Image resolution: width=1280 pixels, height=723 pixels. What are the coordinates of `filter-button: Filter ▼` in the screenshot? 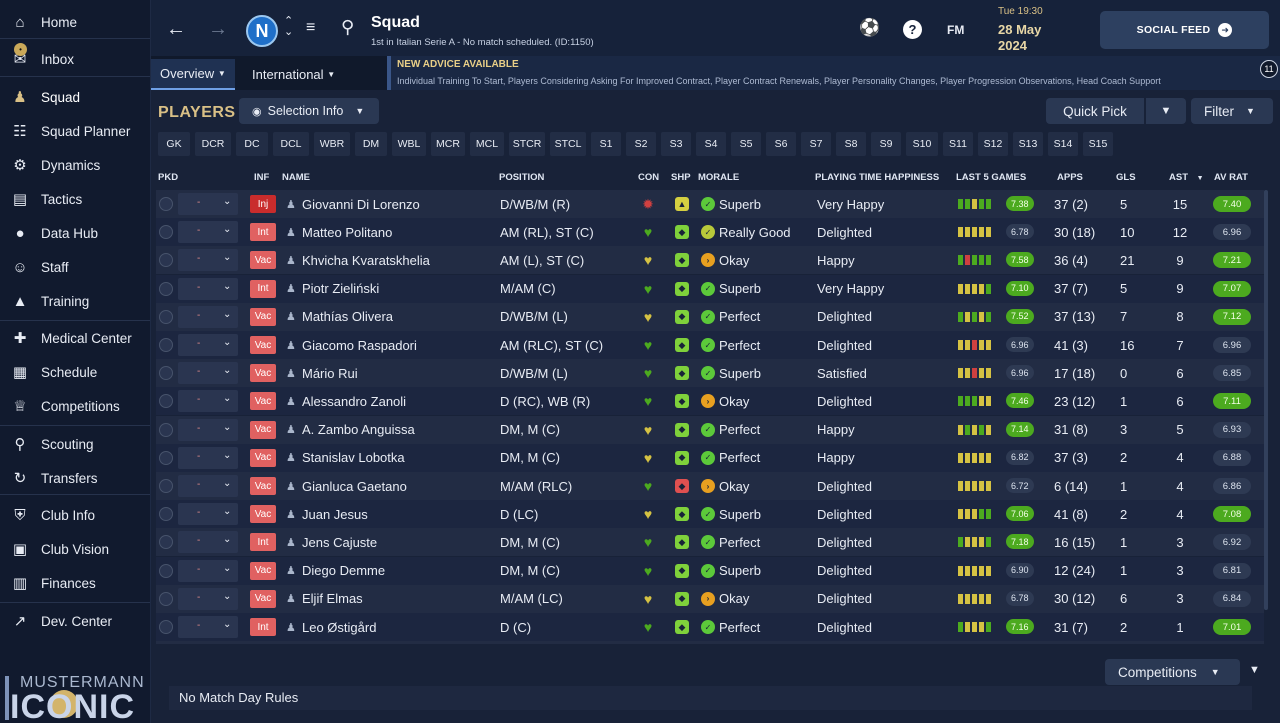 It's located at (1232, 111).